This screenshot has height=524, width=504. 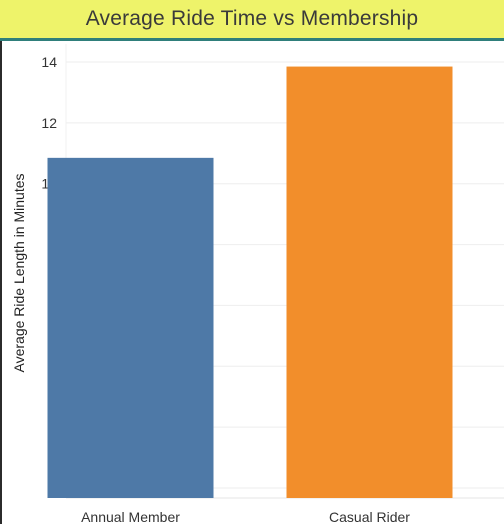 What do you see at coordinates (49, 62) in the screenshot?
I see `y-tick-label: 14` at bounding box center [49, 62].